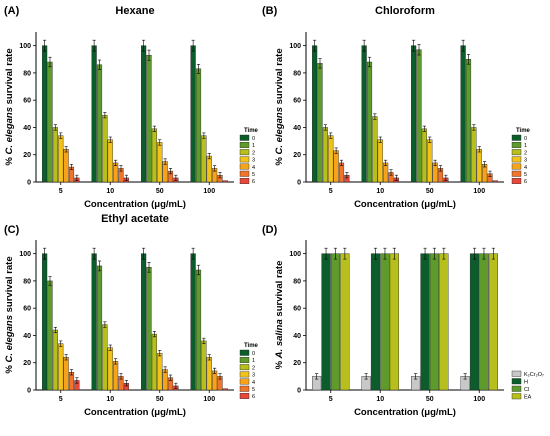 The height and width of the screenshot is (436, 550). Describe the element at coordinates (134, 11) in the screenshot. I see `chart-title: Hexane` at that location.